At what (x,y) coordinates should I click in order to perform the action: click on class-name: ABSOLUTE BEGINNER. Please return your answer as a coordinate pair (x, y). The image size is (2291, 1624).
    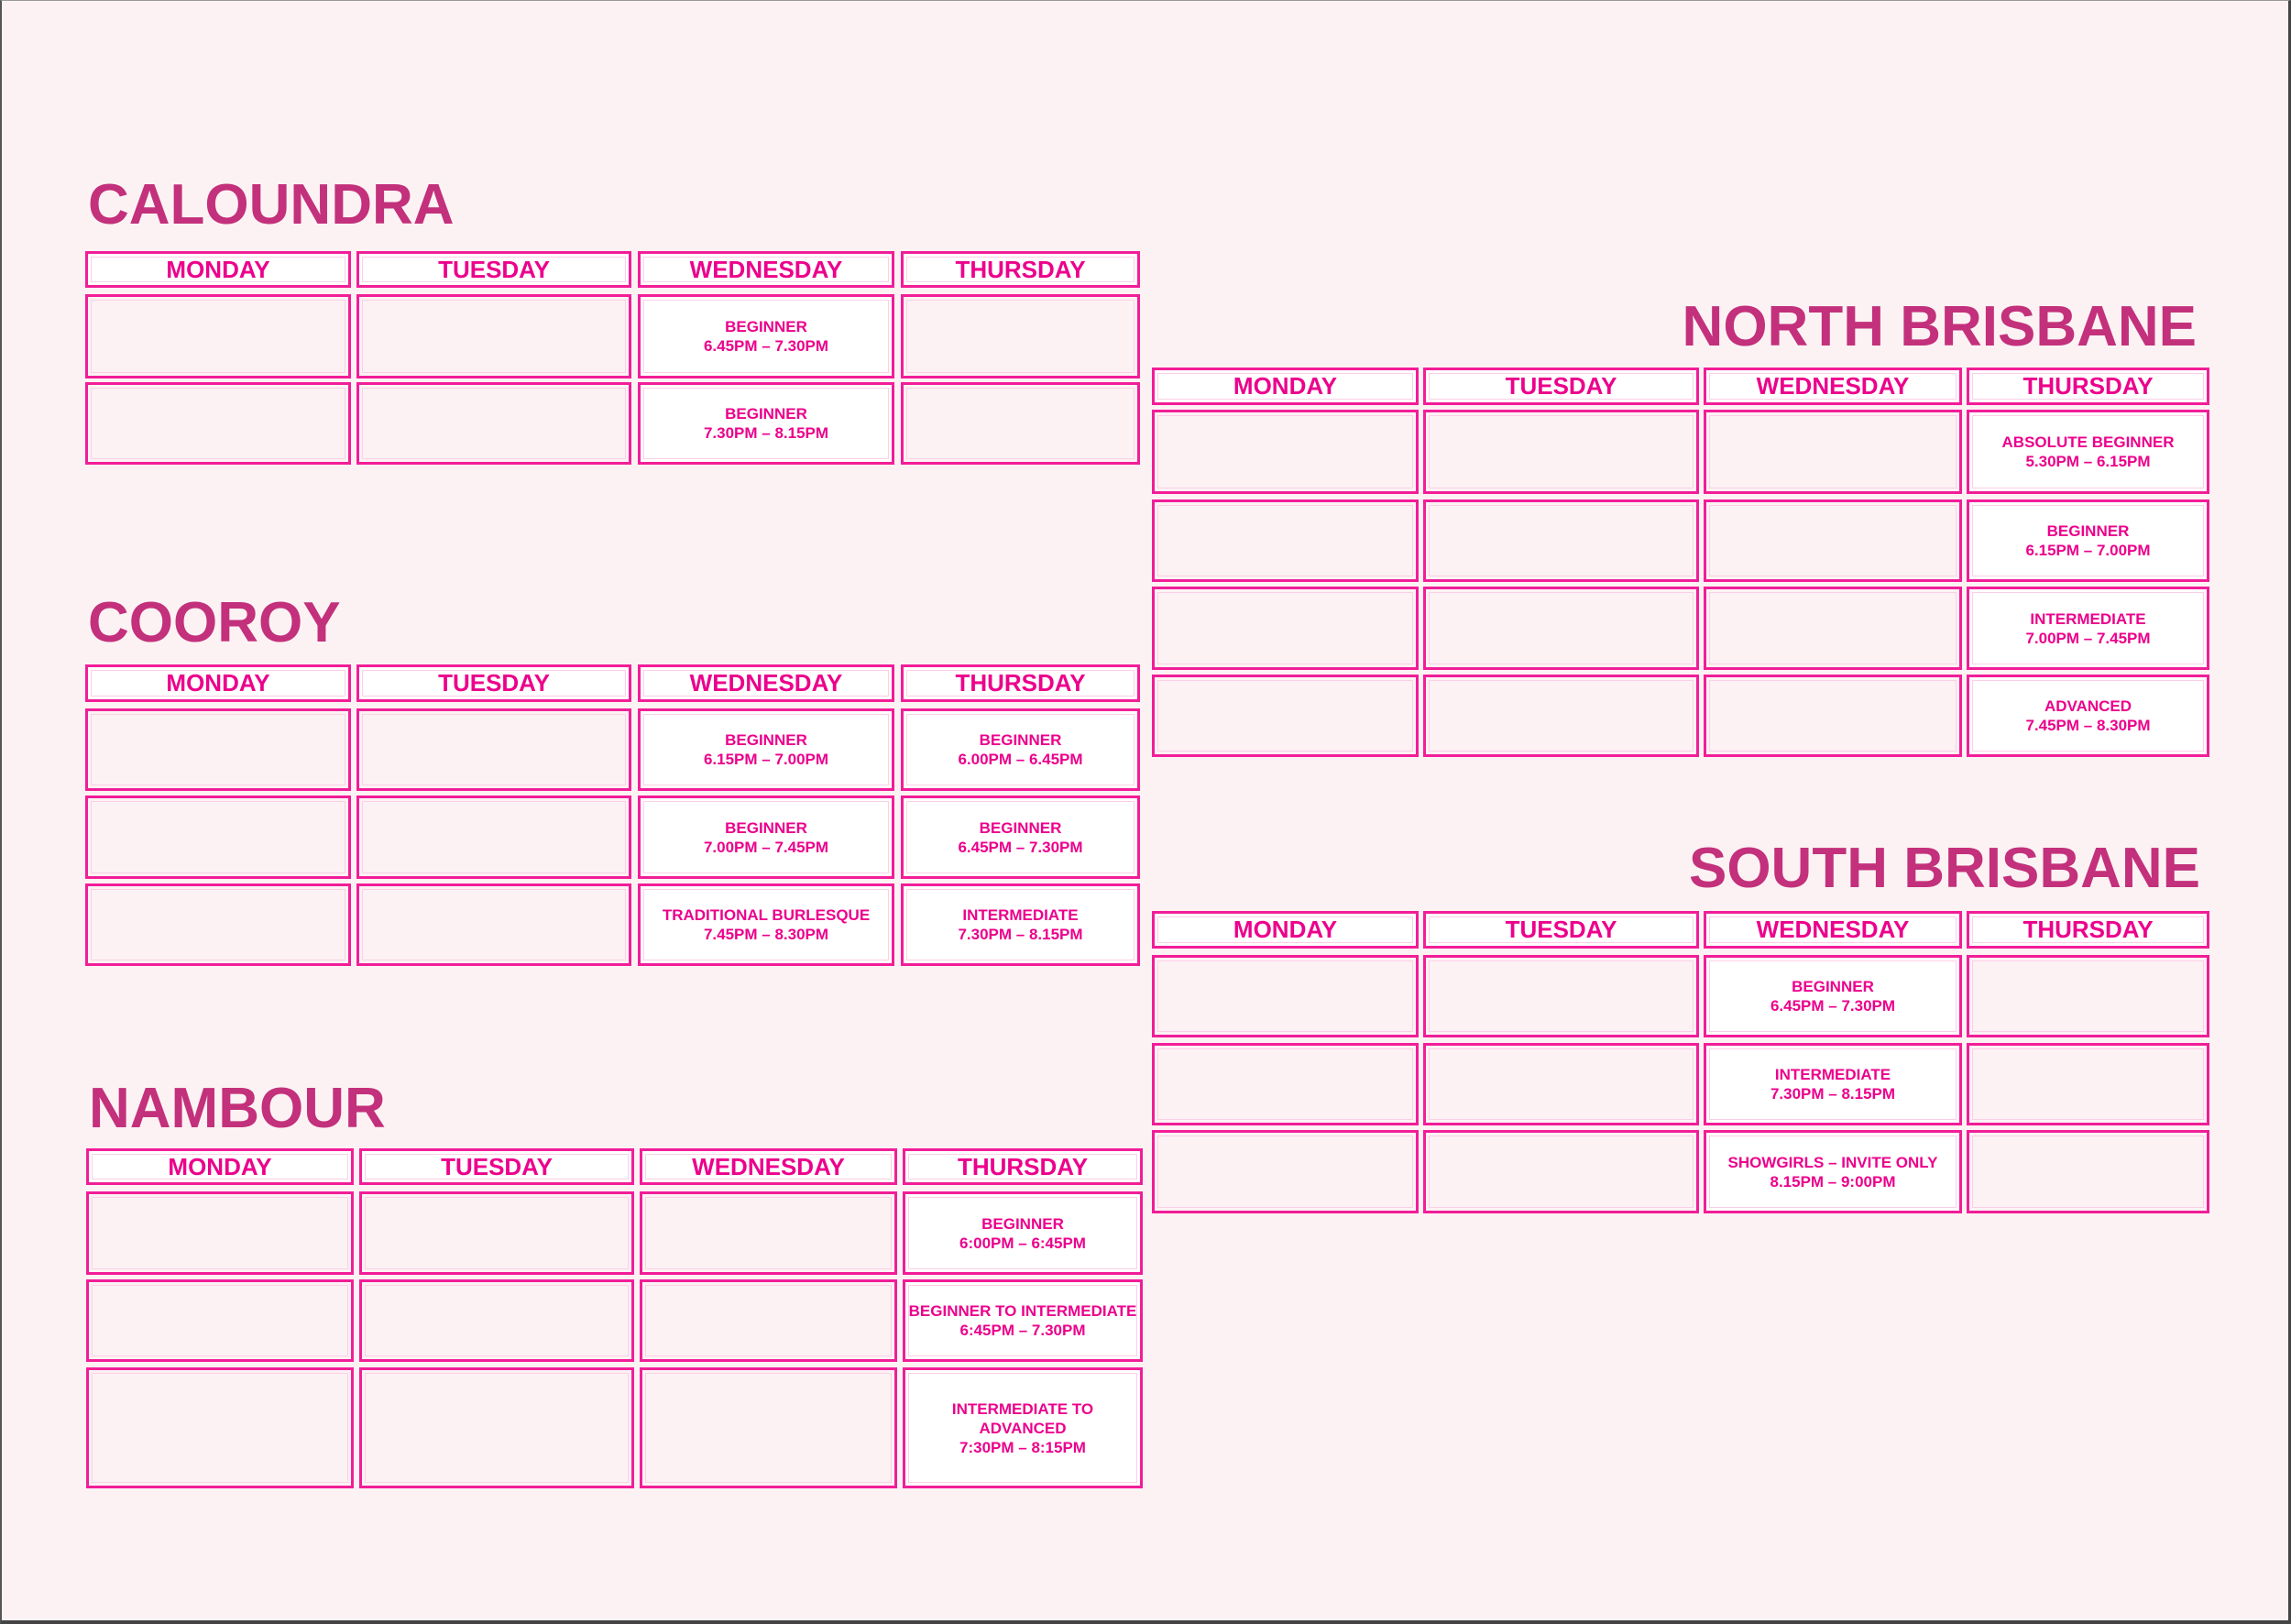
    Looking at the image, I should click on (2088, 442).